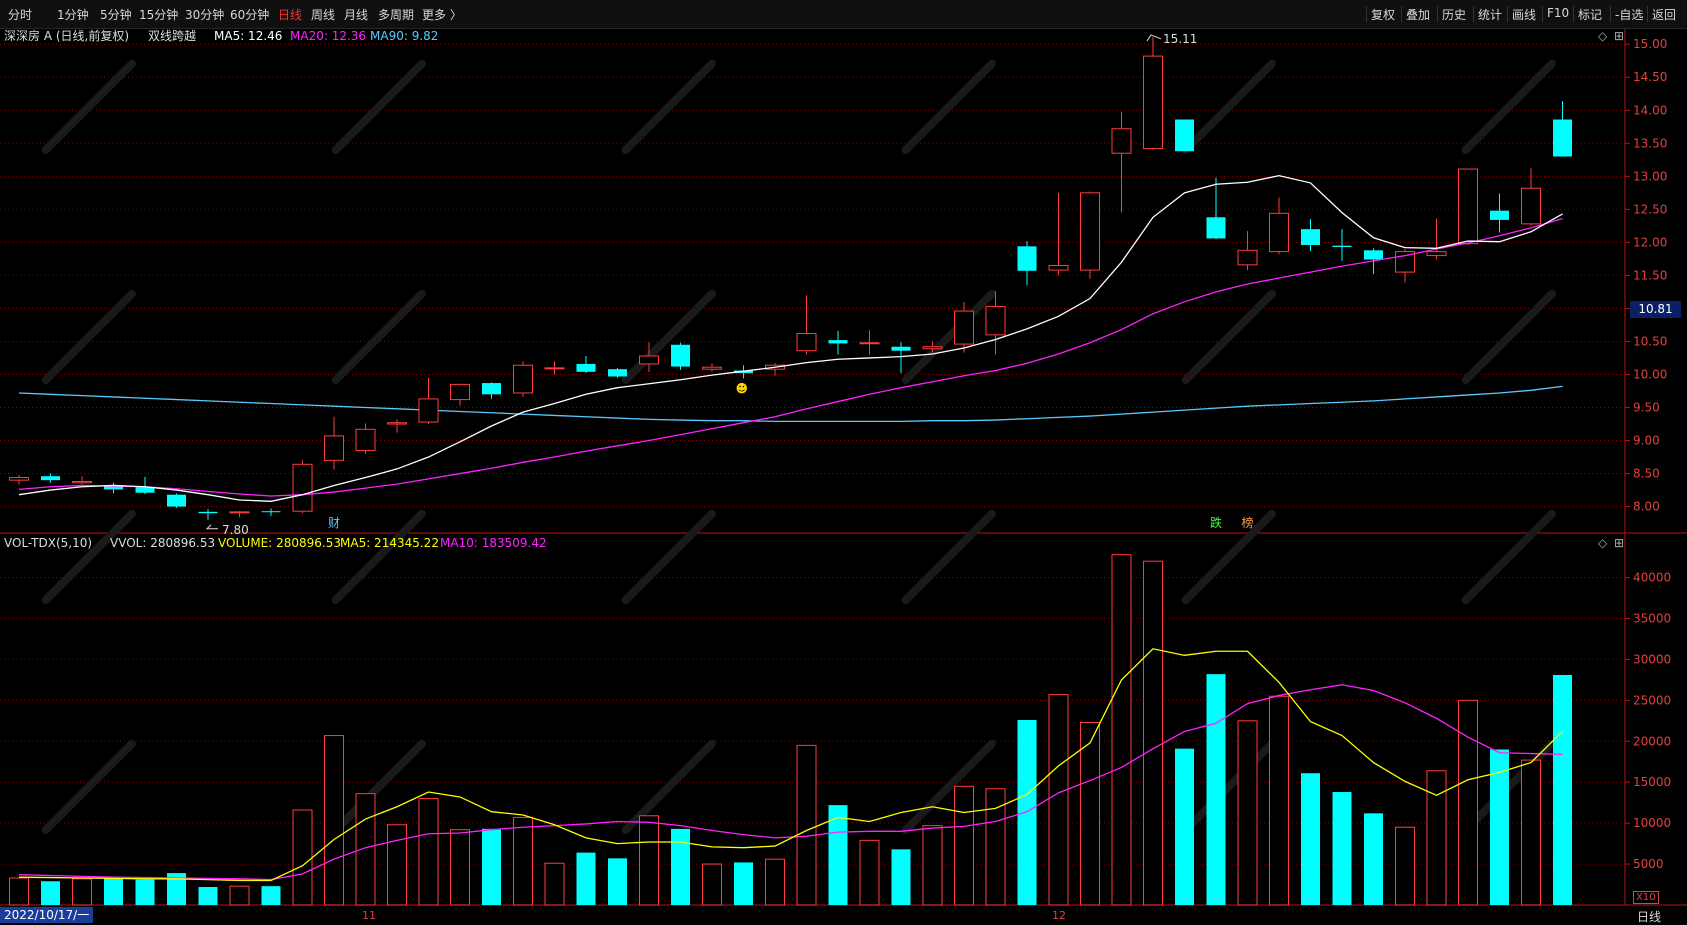  What do you see at coordinates (159, 15) in the screenshot?
I see `toolbar-tab: 15分钟` at bounding box center [159, 15].